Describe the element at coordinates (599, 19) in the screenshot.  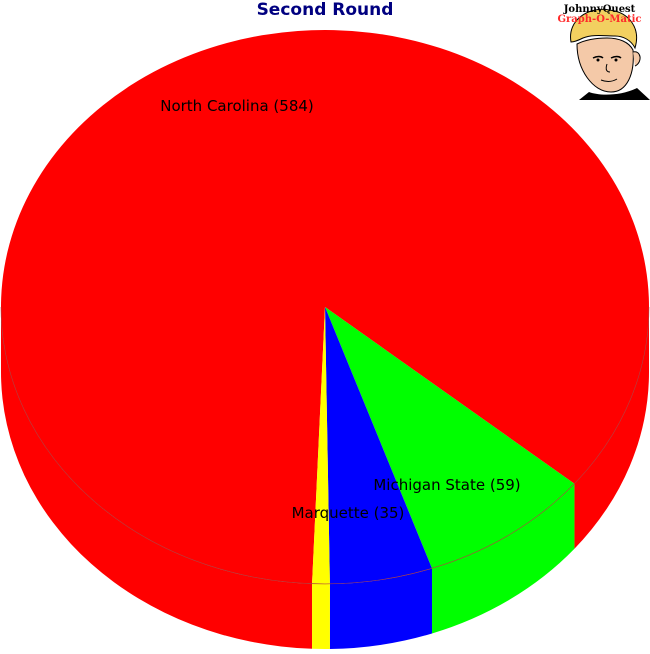
I see `logo-text-graph-o-matic: Graph-O-Matic` at that location.